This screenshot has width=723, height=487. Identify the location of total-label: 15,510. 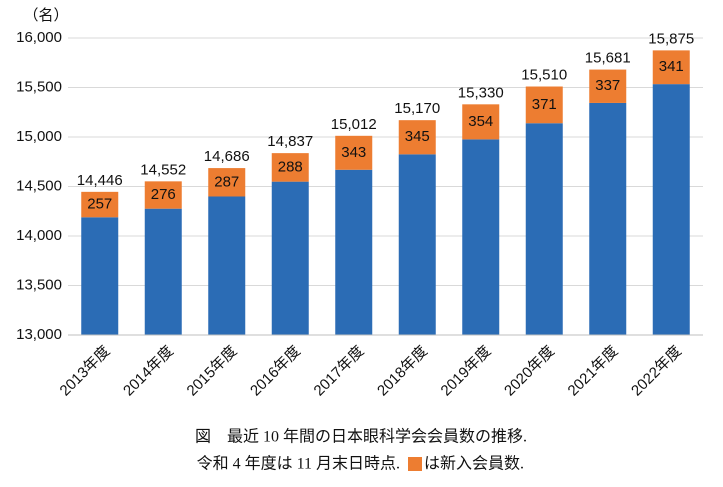
(544, 74).